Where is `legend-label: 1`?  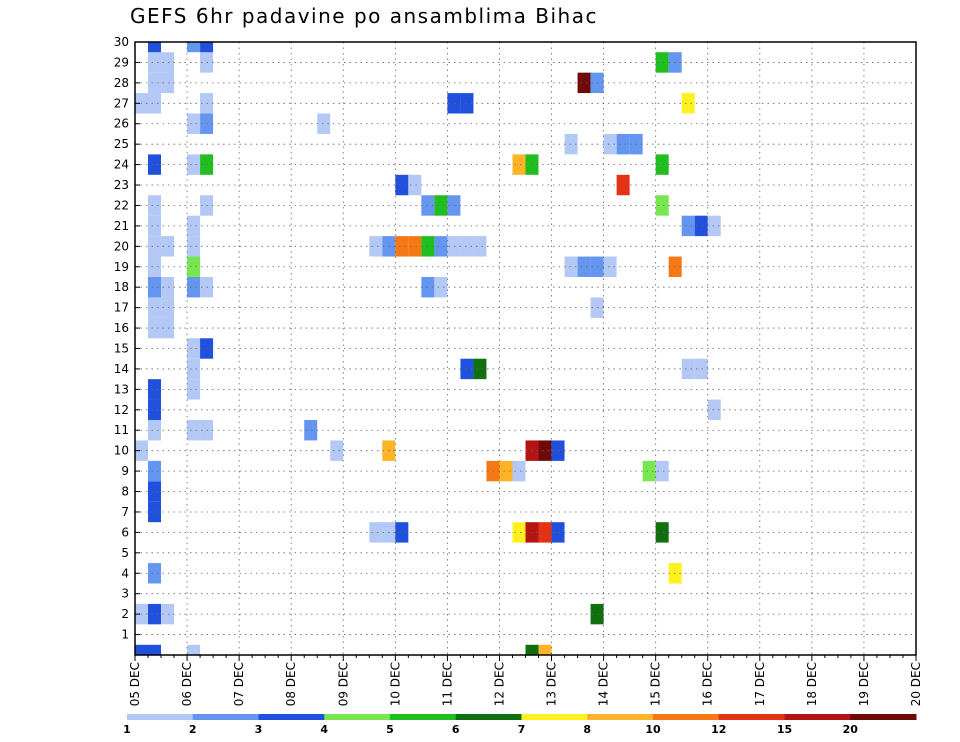 legend-label: 1 is located at coordinates (127, 729).